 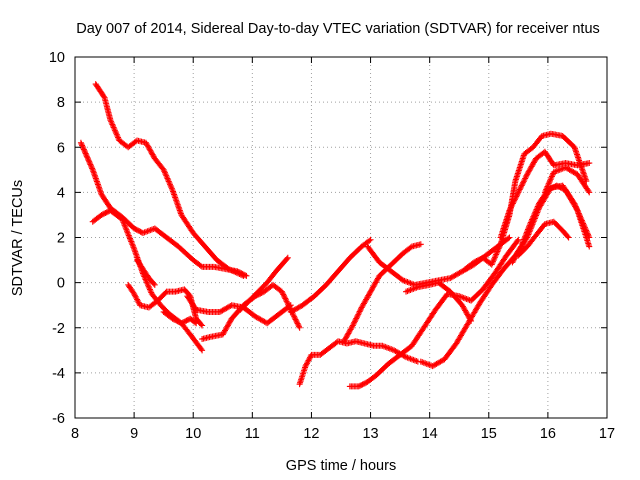 I want to click on x-tick-label: 13, so click(x=370, y=434).